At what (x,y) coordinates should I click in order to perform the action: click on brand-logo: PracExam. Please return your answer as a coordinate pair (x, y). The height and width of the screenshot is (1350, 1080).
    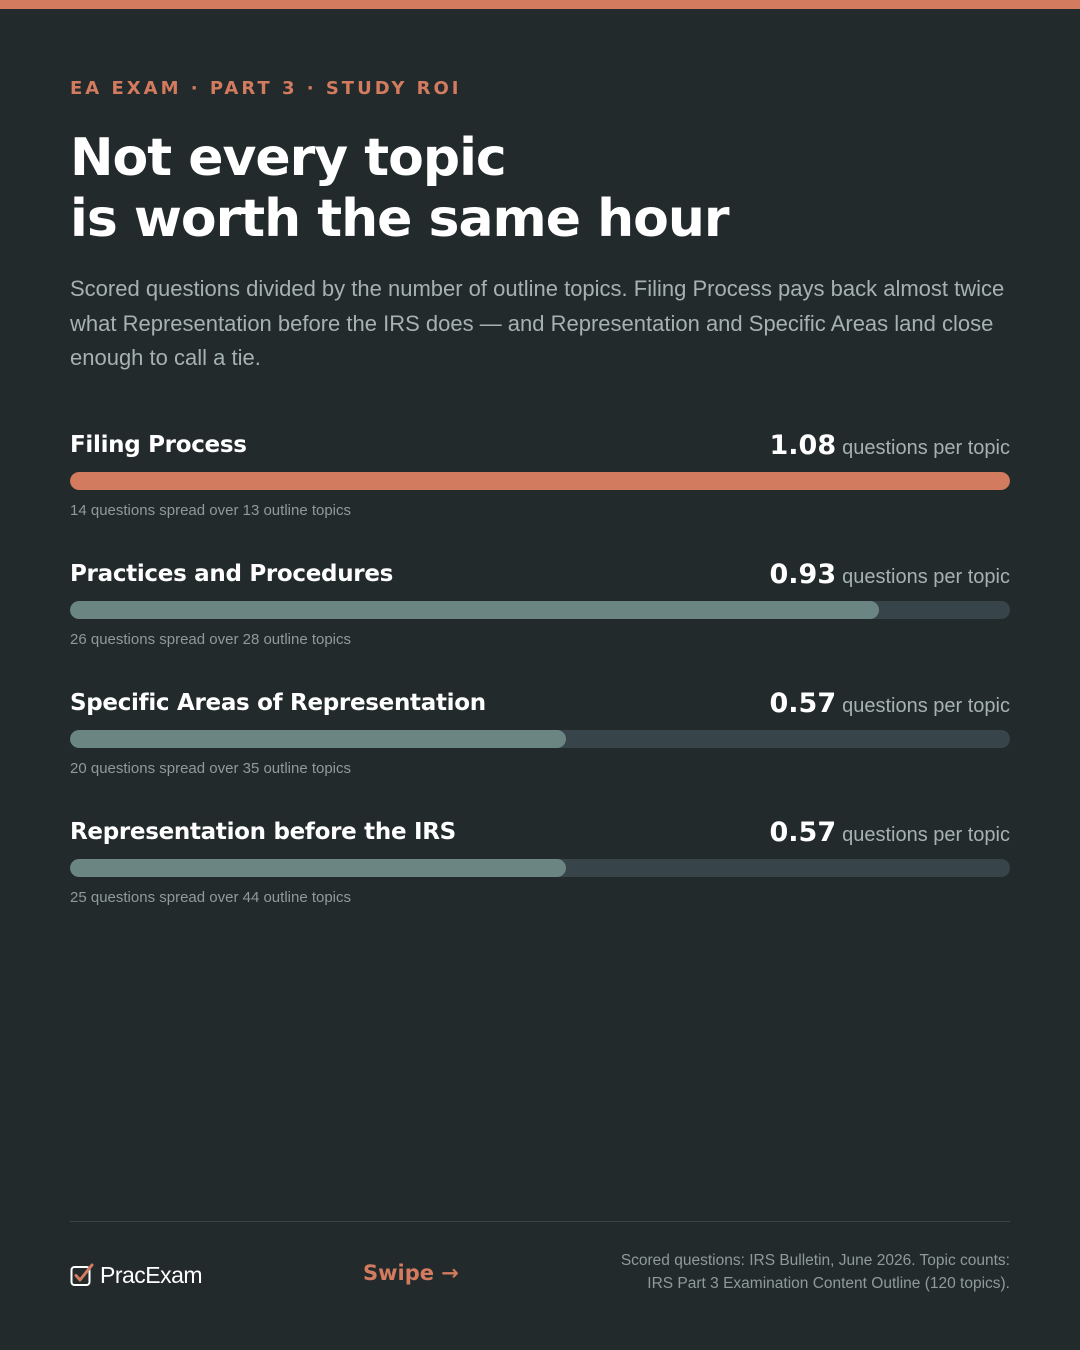
    Looking at the image, I should click on (136, 1275).